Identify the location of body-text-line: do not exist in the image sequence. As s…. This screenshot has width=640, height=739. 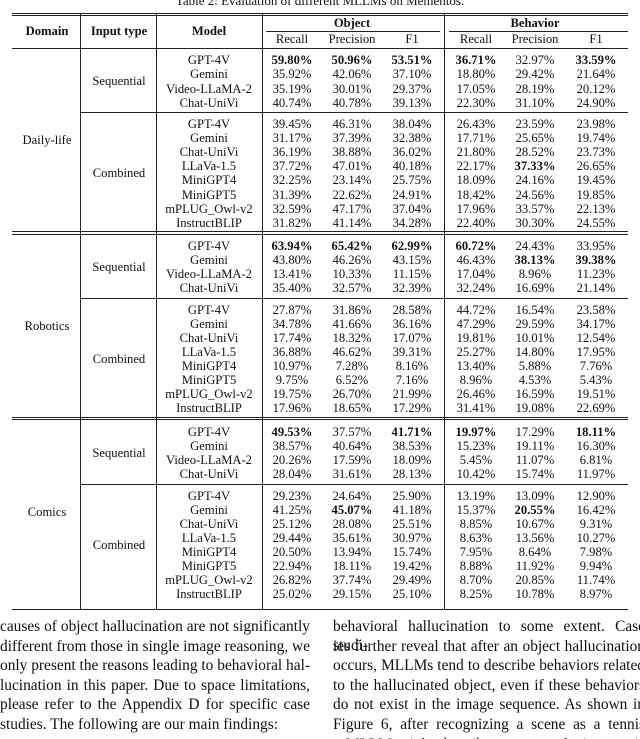
(486, 705).